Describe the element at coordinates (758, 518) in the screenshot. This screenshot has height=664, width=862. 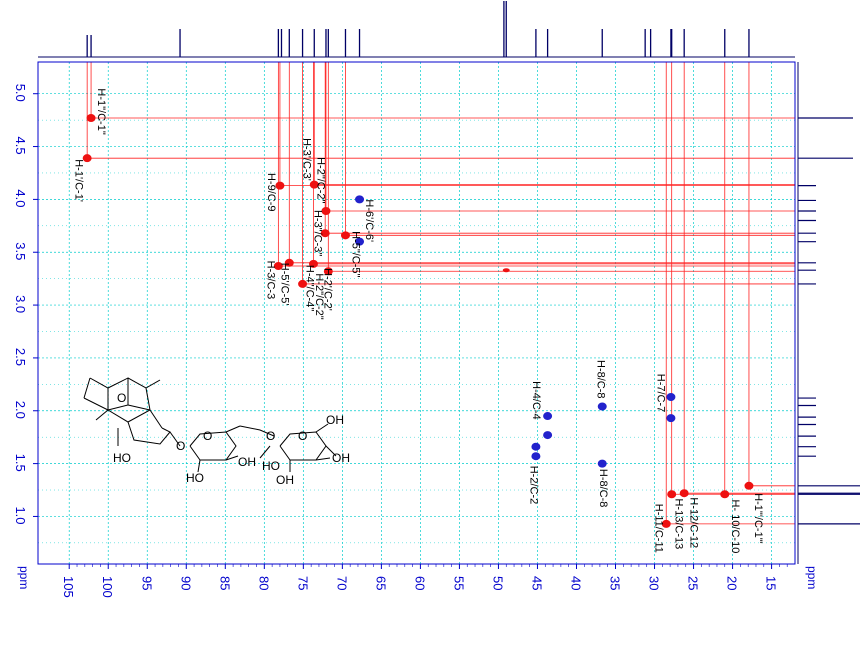
I see `cross-peak-label: H-1"'/C-1"'` at that location.